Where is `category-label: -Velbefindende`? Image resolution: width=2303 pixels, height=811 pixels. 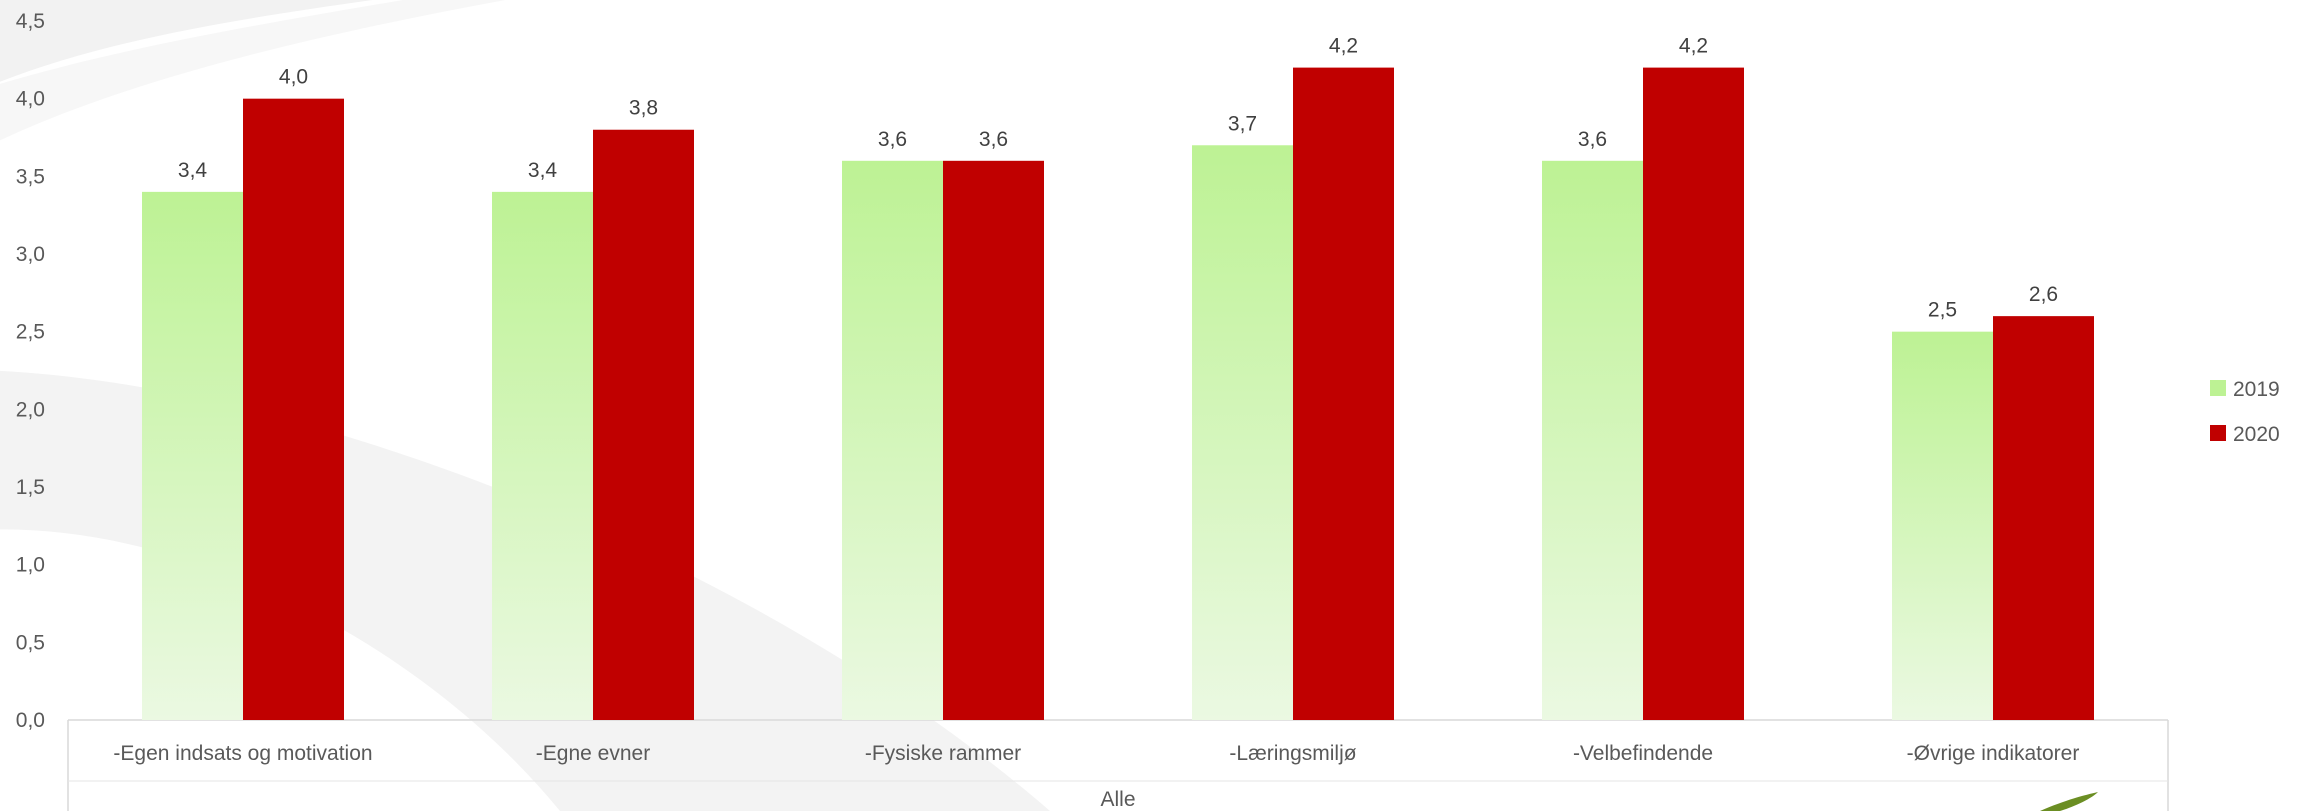 category-label: -Velbefindende is located at coordinates (1643, 753).